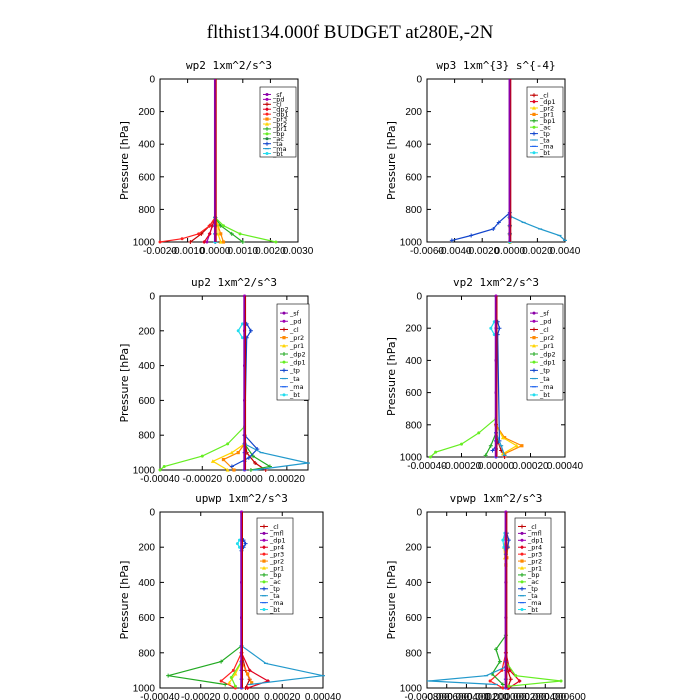  What do you see at coordinates (323, 696) in the screenshot?
I see `x-tick-label: 0.00040` at bounding box center [323, 696].